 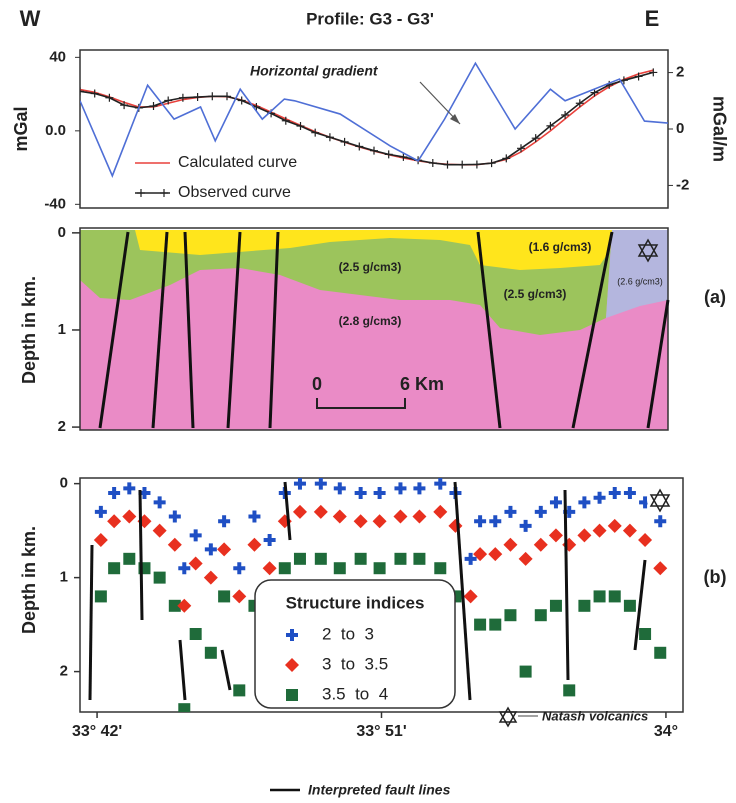 I want to click on scale-bar, so click(x=361, y=403).